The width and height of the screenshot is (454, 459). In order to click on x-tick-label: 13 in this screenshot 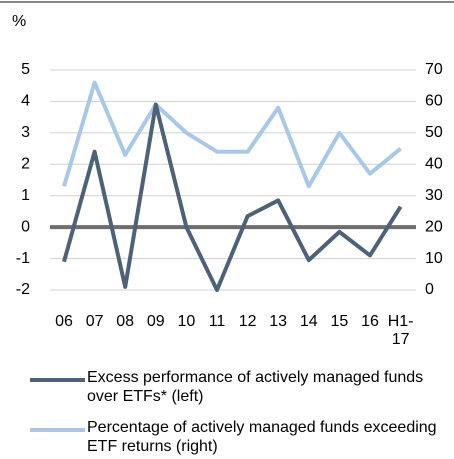, I will do `click(278, 321)`.